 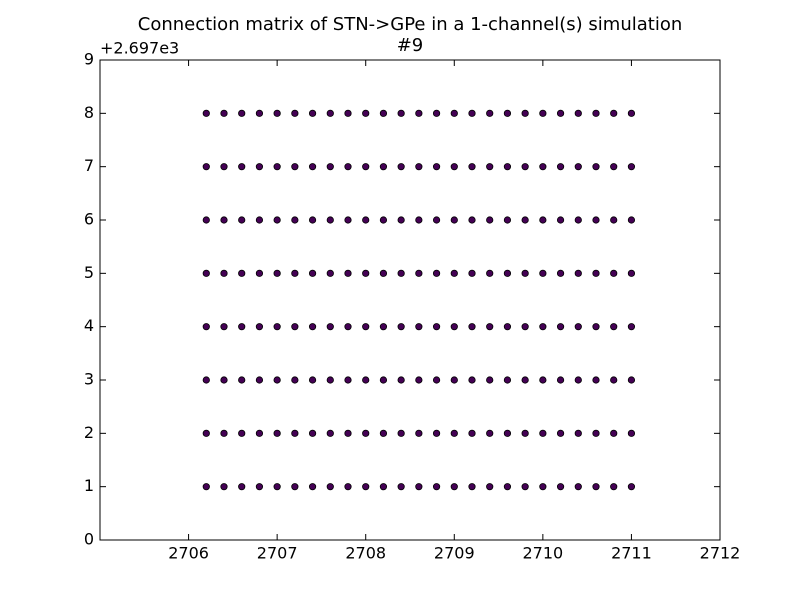 I want to click on y-tick-label: 0, so click(x=89, y=539).